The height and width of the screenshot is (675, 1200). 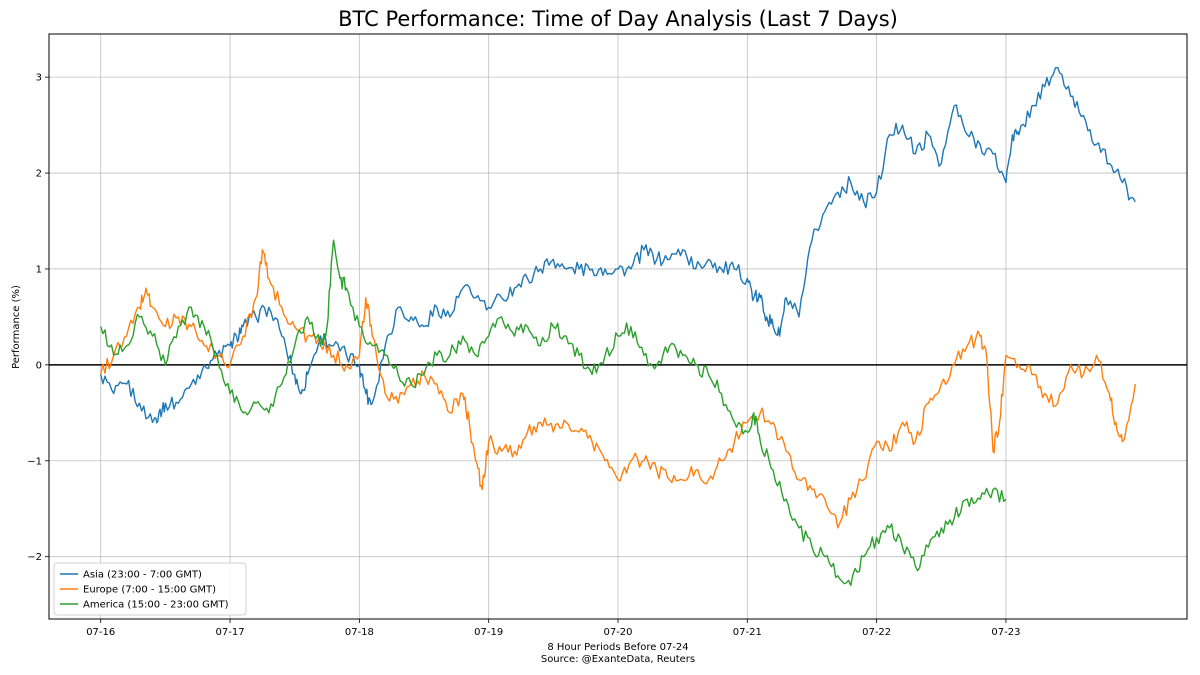 I want to click on y-tick-label: −2, so click(x=34, y=557).